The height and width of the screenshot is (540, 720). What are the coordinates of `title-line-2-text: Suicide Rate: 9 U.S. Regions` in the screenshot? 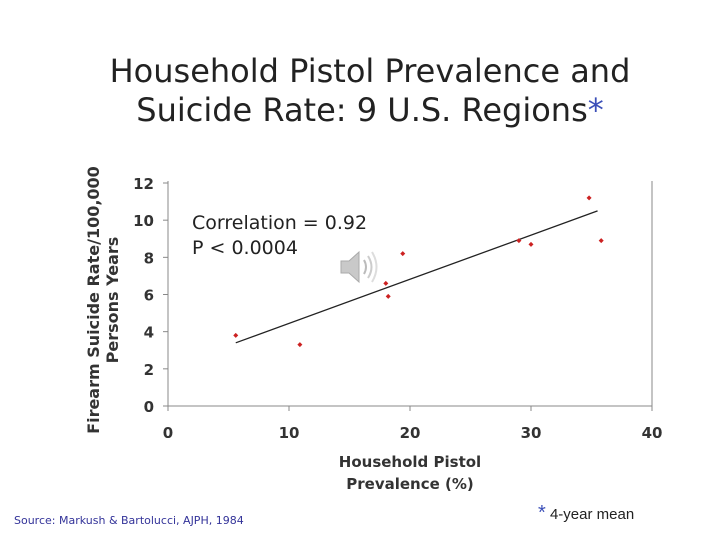 It's located at (362, 110).